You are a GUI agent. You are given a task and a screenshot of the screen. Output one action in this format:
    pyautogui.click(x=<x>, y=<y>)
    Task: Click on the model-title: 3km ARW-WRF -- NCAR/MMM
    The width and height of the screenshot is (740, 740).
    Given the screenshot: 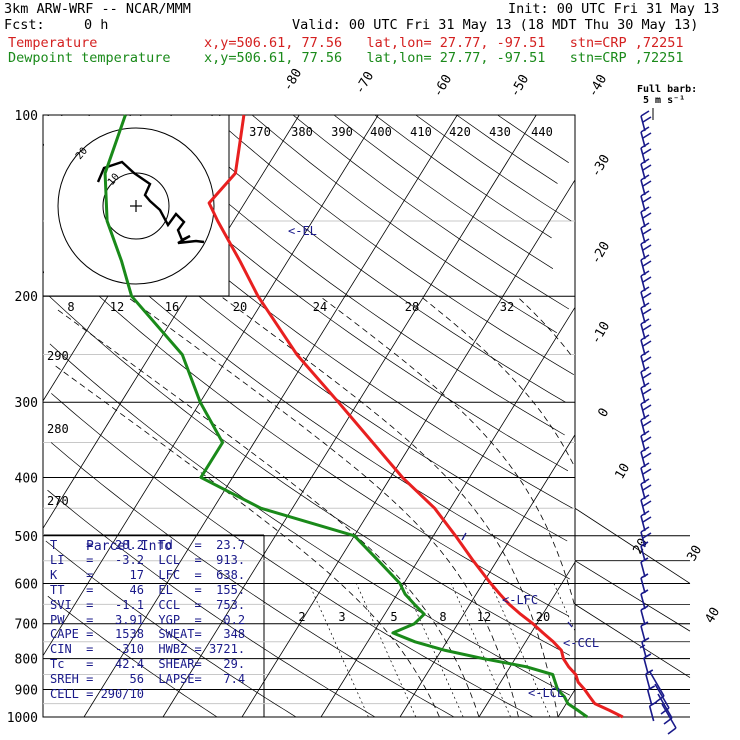 What is the action you would take?
    pyautogui.click(x=97, y=9)
    